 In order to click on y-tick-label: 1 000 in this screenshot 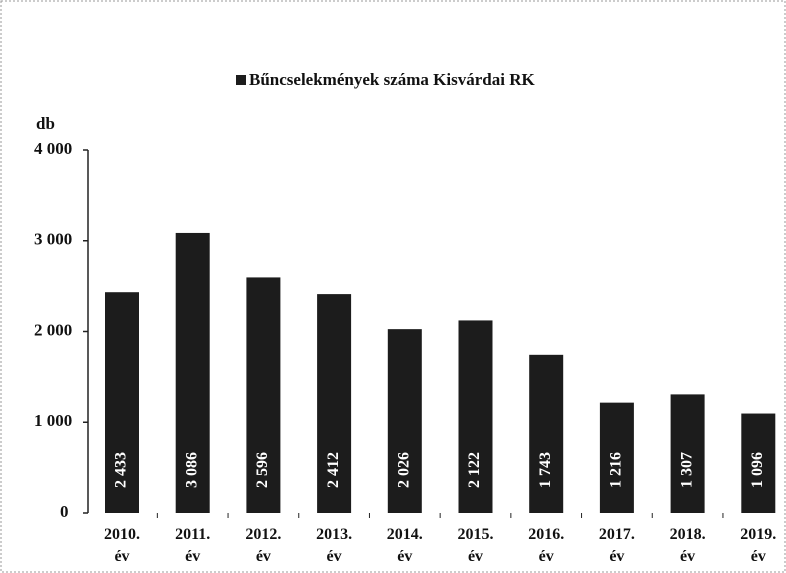, I will do `click(53, 420)`.